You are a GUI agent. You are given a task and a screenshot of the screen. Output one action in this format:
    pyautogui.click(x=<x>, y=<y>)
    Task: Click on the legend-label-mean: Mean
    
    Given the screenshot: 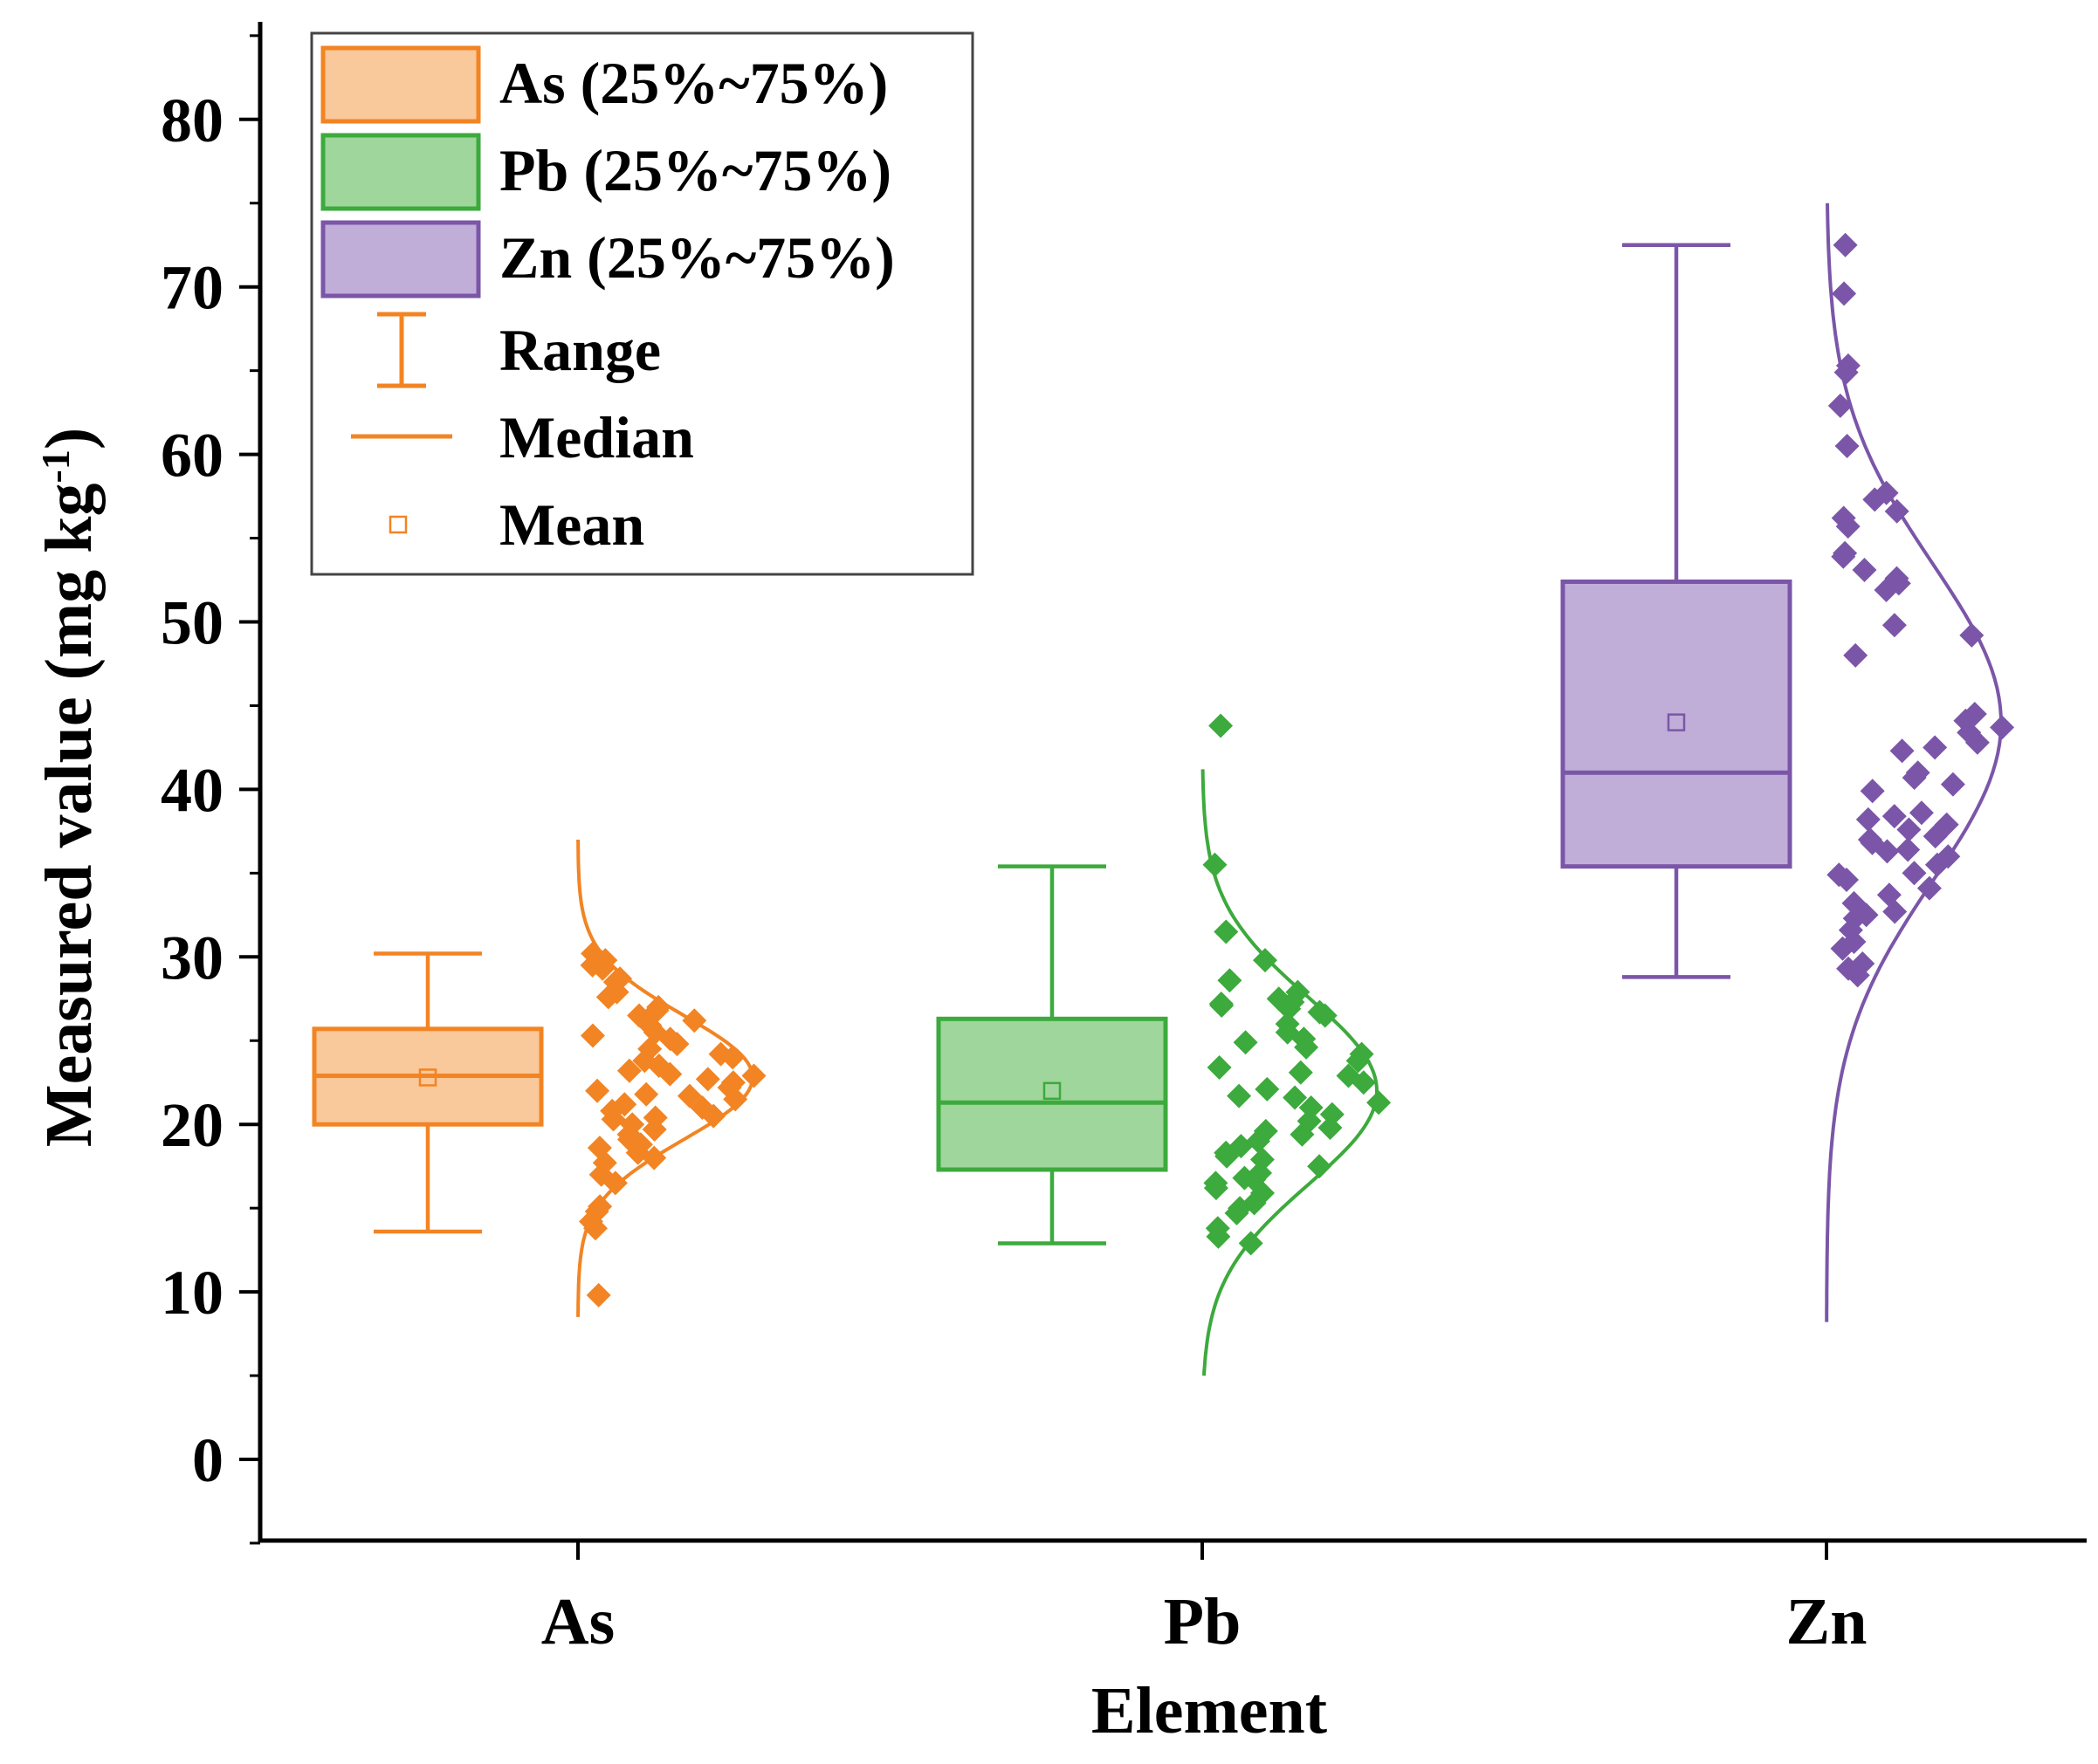 What is the action you would take?
    pyautogui.click(x=571, y=524)
    